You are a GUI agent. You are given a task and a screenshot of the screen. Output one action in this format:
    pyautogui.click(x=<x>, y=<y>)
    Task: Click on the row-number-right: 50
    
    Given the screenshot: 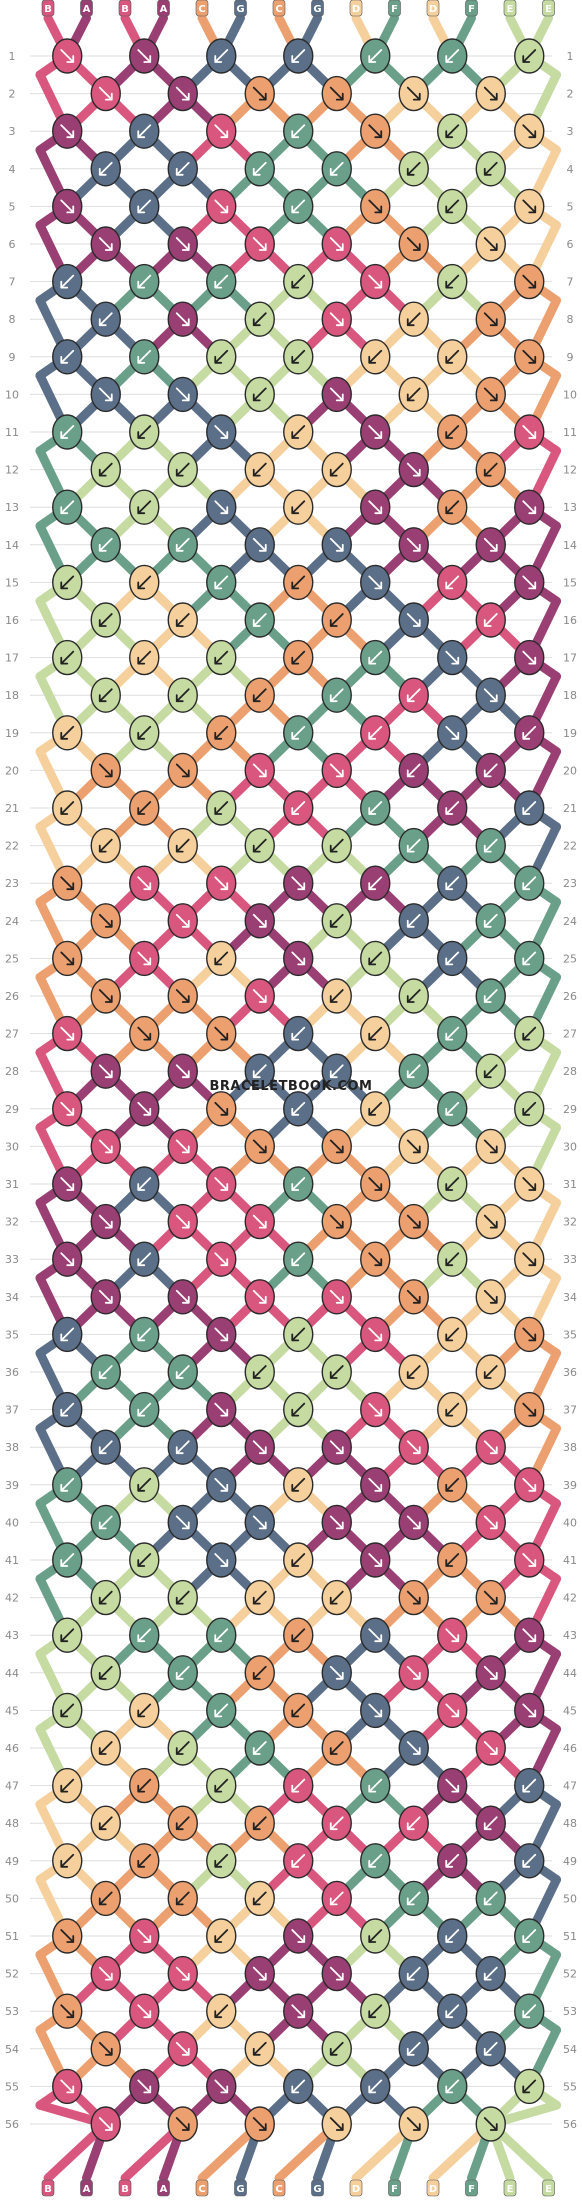 What is the action you would take?
    pyautogui.click(x=570, y=1898)
    